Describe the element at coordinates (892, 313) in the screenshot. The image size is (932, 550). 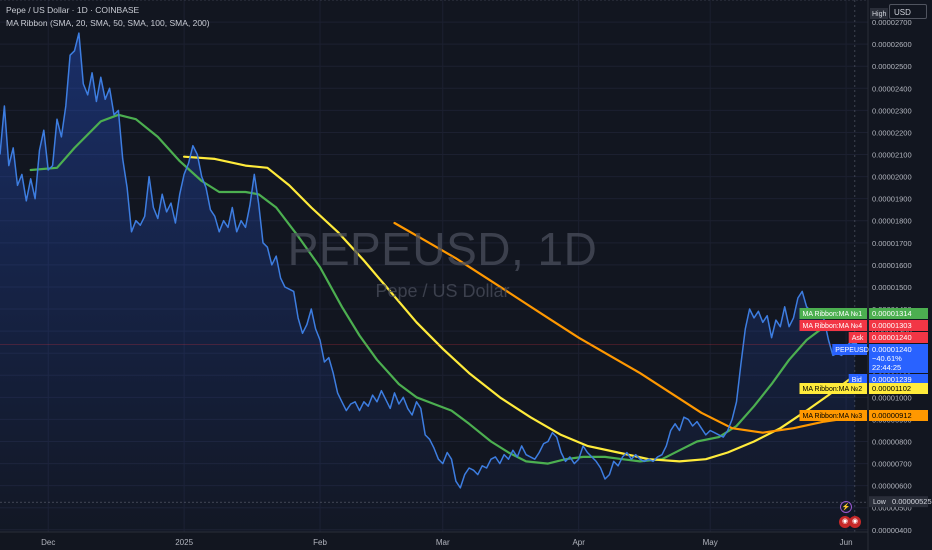
I see `scale-value-label: 0.00001314` at that location.